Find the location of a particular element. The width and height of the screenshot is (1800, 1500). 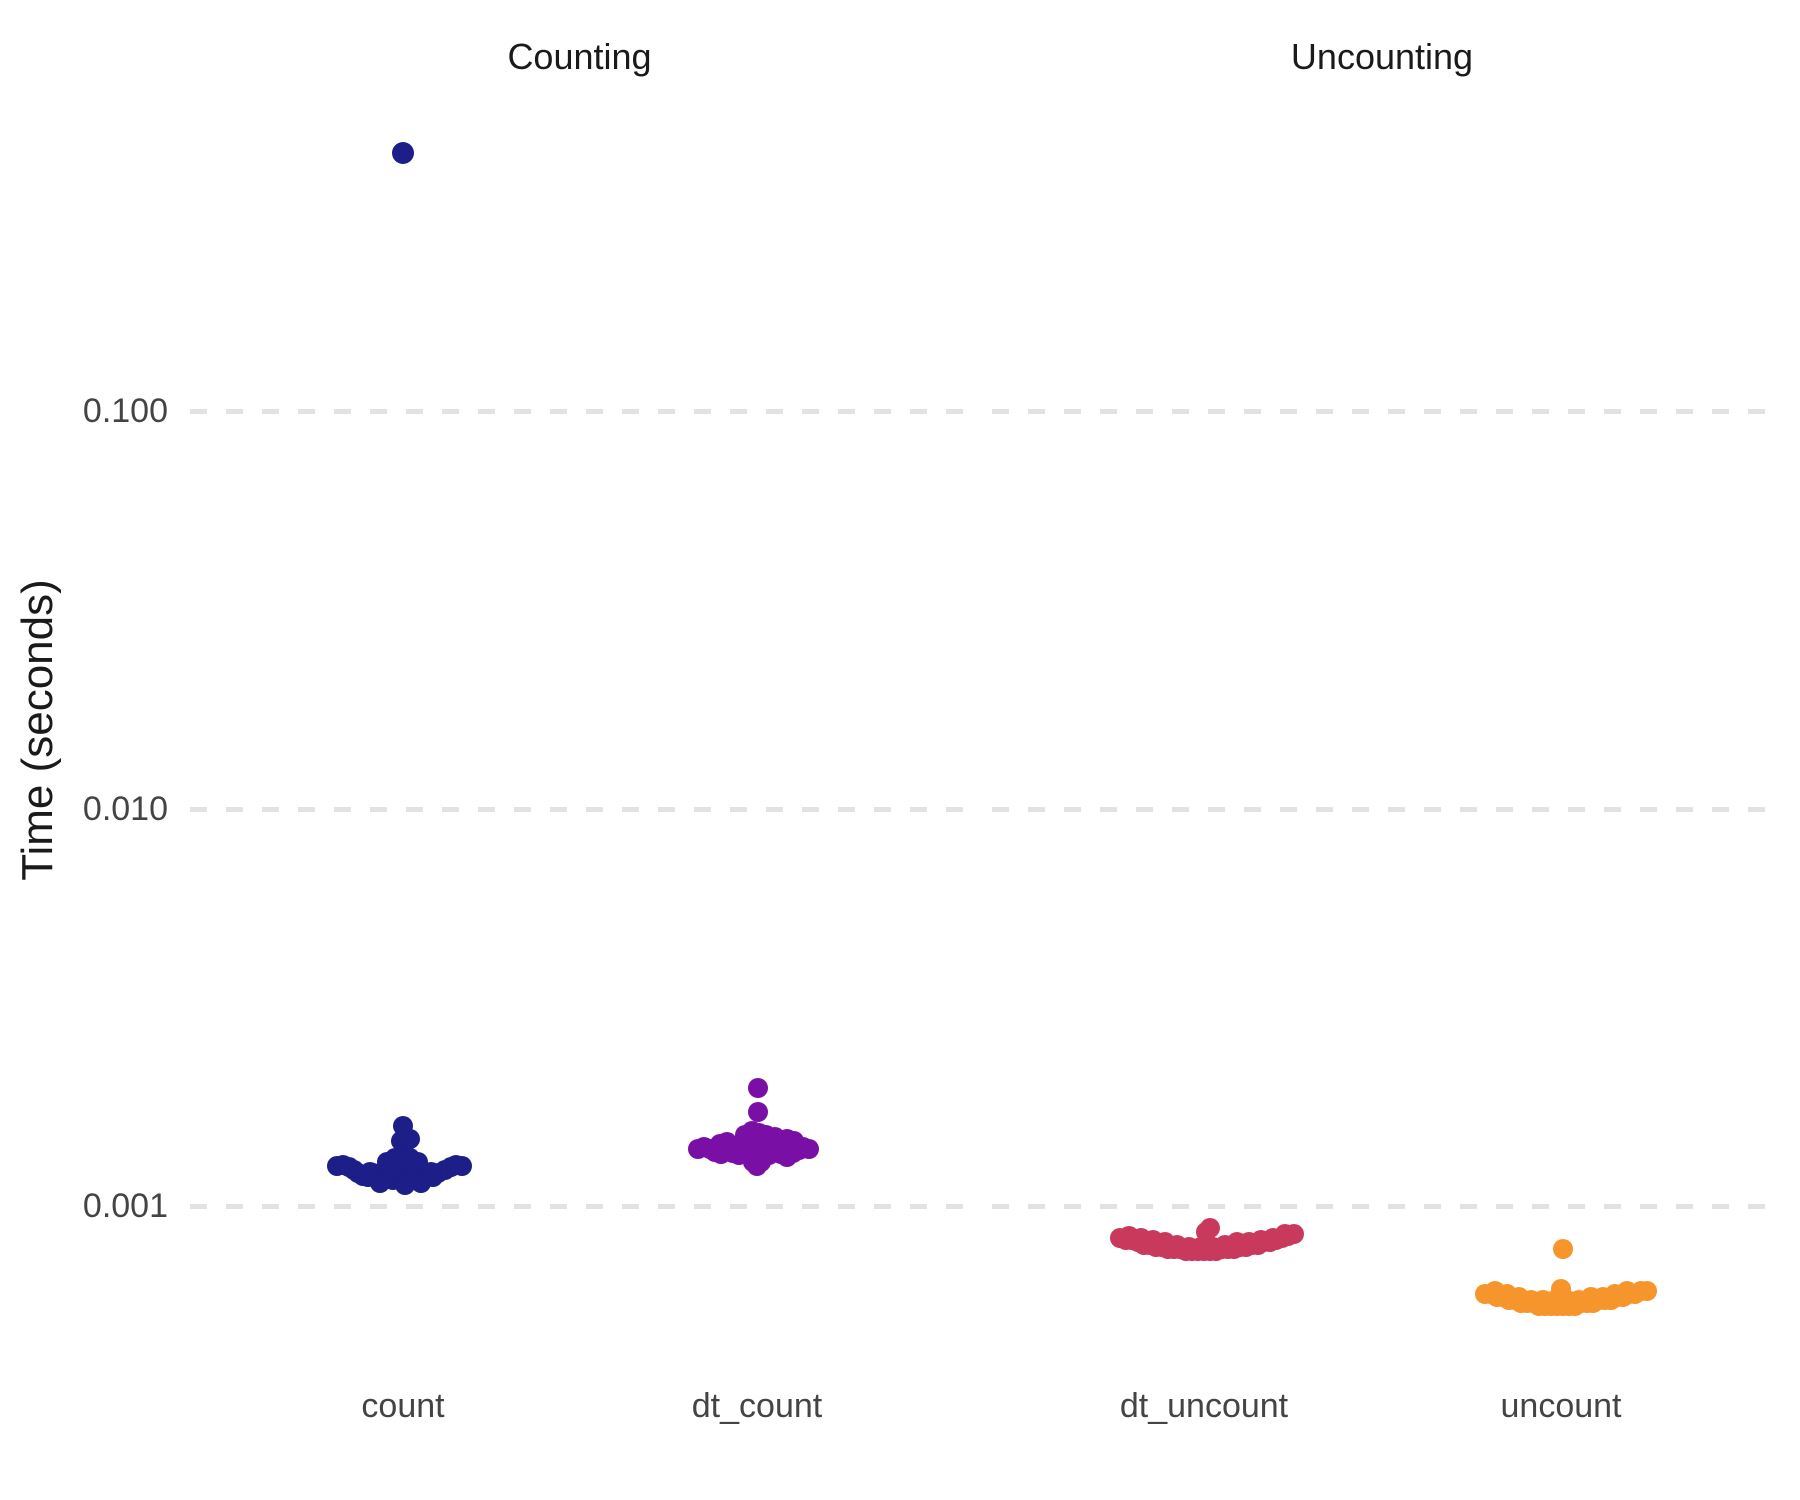

facet-title: Counting is located at coordinates (579, 56).